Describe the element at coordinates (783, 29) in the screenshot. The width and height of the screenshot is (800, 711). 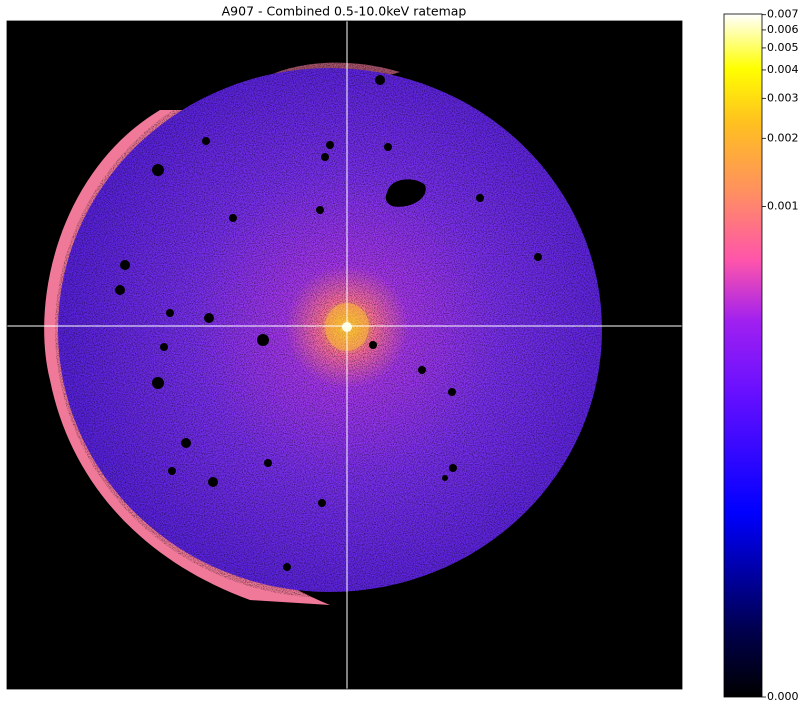
I see `colorbar-tick-label: 0.006` at that location.